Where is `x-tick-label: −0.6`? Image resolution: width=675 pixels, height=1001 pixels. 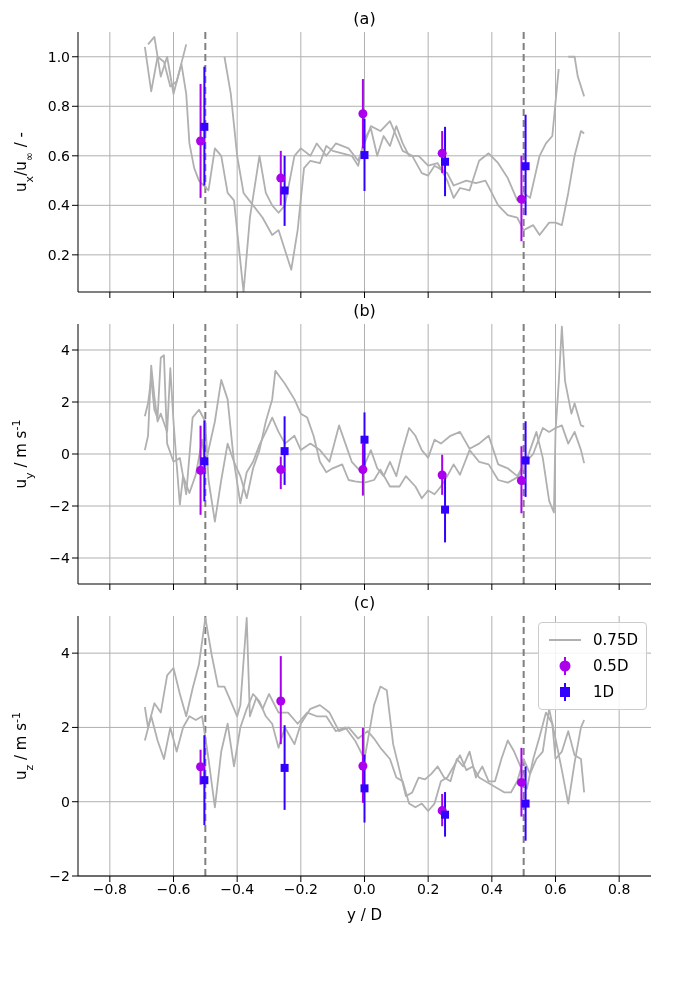
x-tick-label: −0.6 is located at coordinates (173, 888).